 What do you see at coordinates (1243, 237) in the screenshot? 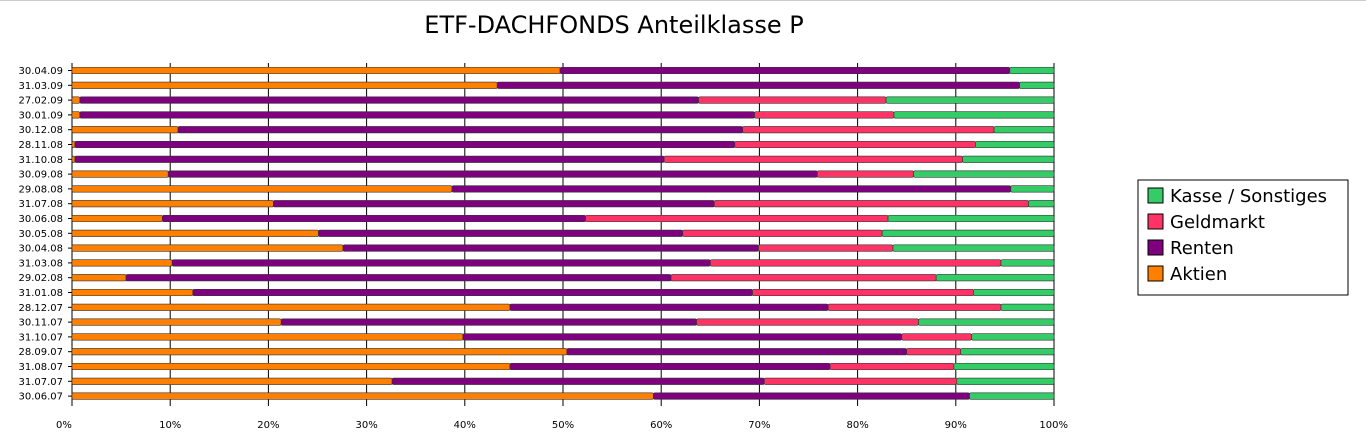
I see `legend-box` at bounding box center [1243, 237].